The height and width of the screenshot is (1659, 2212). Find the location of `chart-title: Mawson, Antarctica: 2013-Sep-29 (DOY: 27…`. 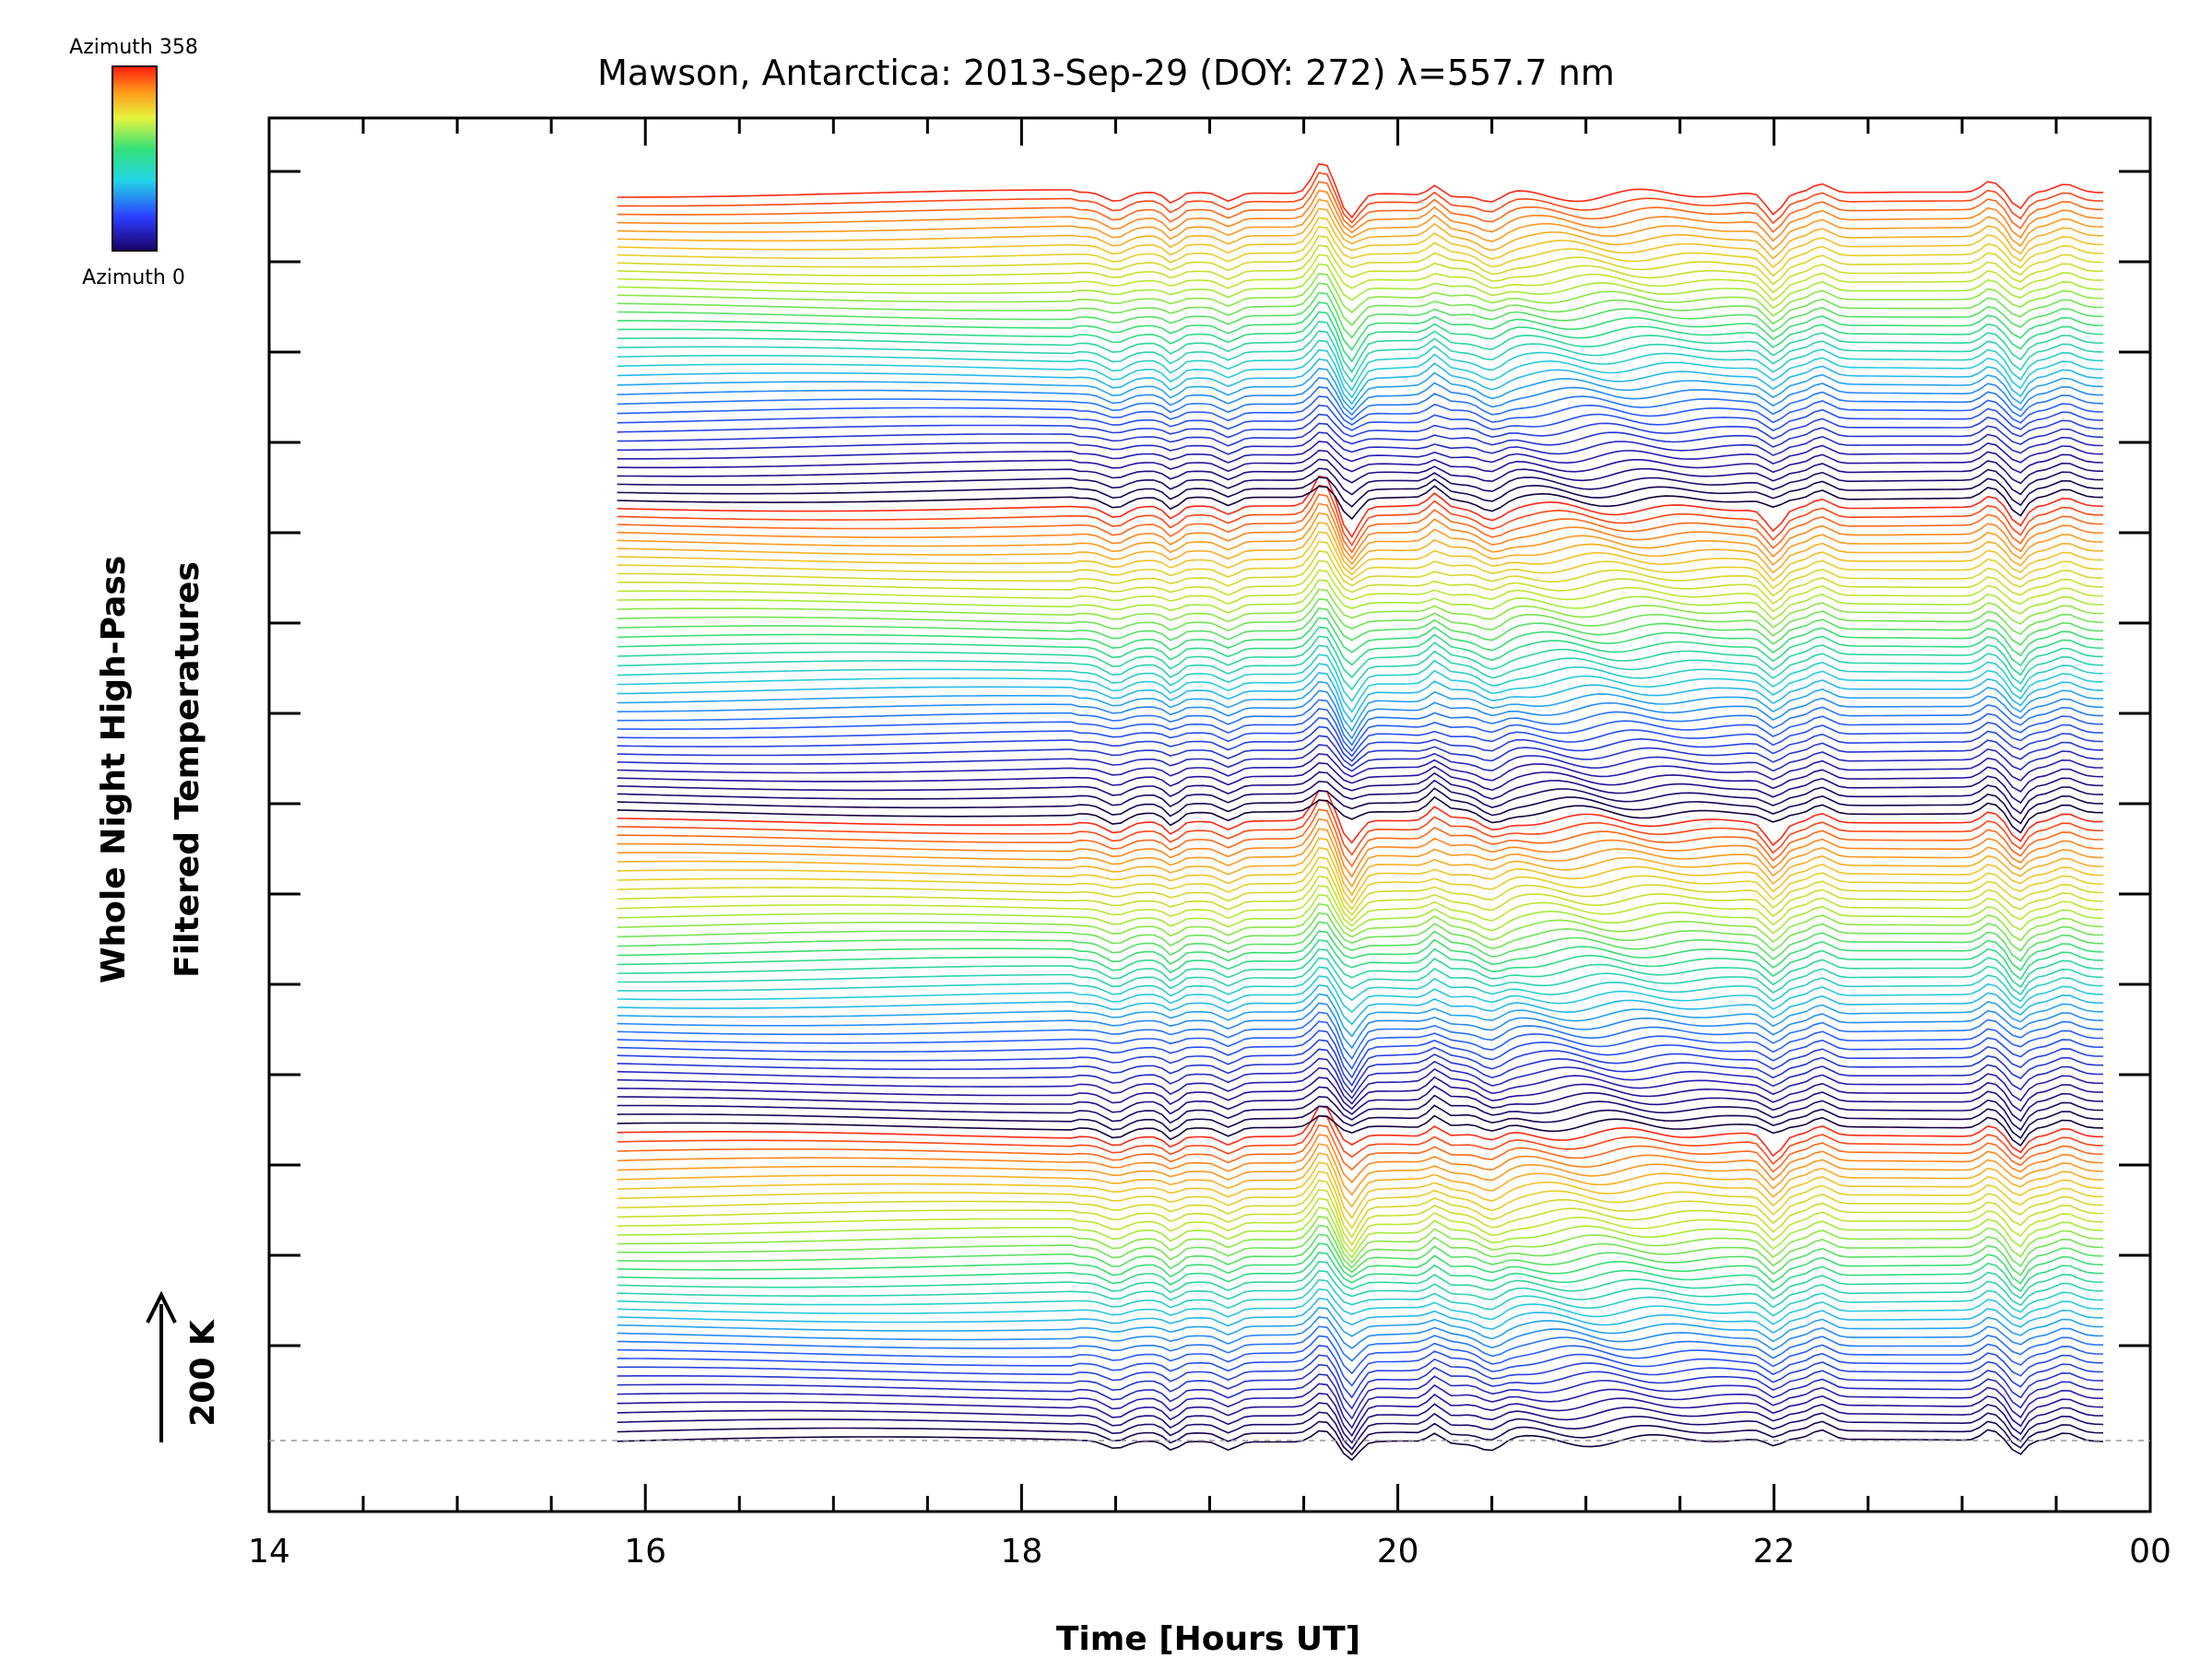

chart-title: Mawson, Antarctica: 2013-Sep-29 (DOY: 27… is located at coordinates (1106, 73).